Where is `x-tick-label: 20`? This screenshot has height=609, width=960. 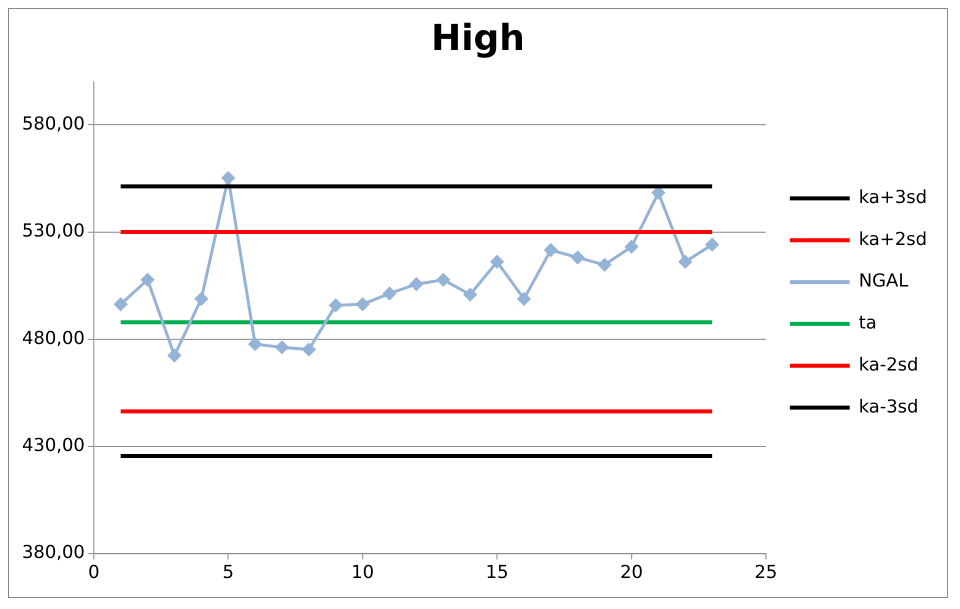 x-tick-label: 20 is located at coordinates (631, 572).